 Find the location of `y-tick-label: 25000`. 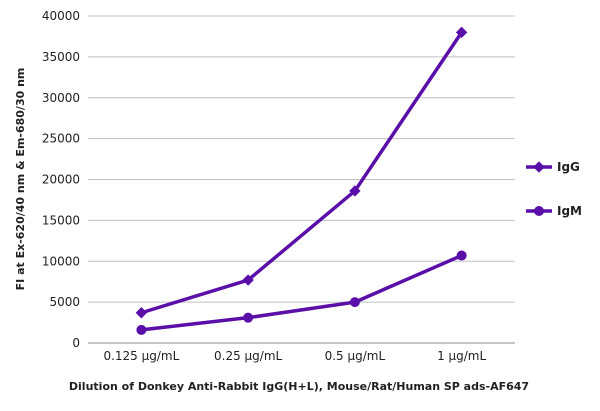

y-tick-label: 25000 is located at coordinates (61, 139).